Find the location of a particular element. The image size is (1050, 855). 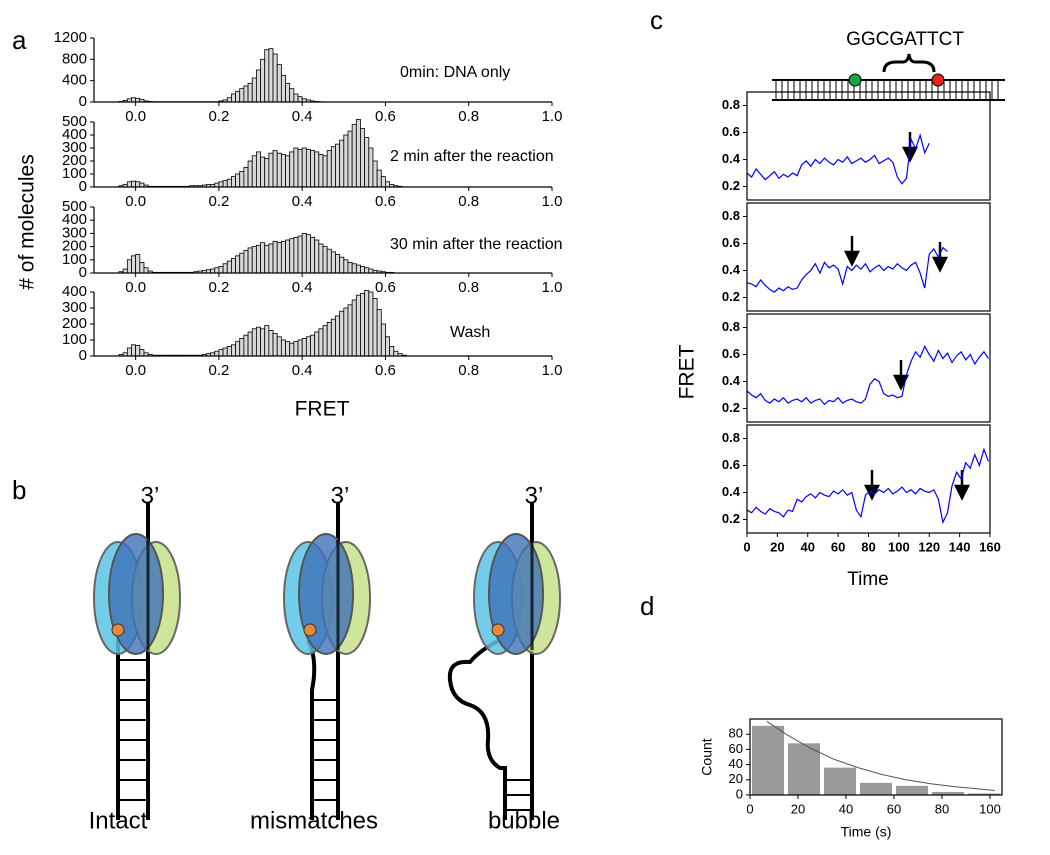

x-tick-label: 40 is located at coordinates (808, 546).